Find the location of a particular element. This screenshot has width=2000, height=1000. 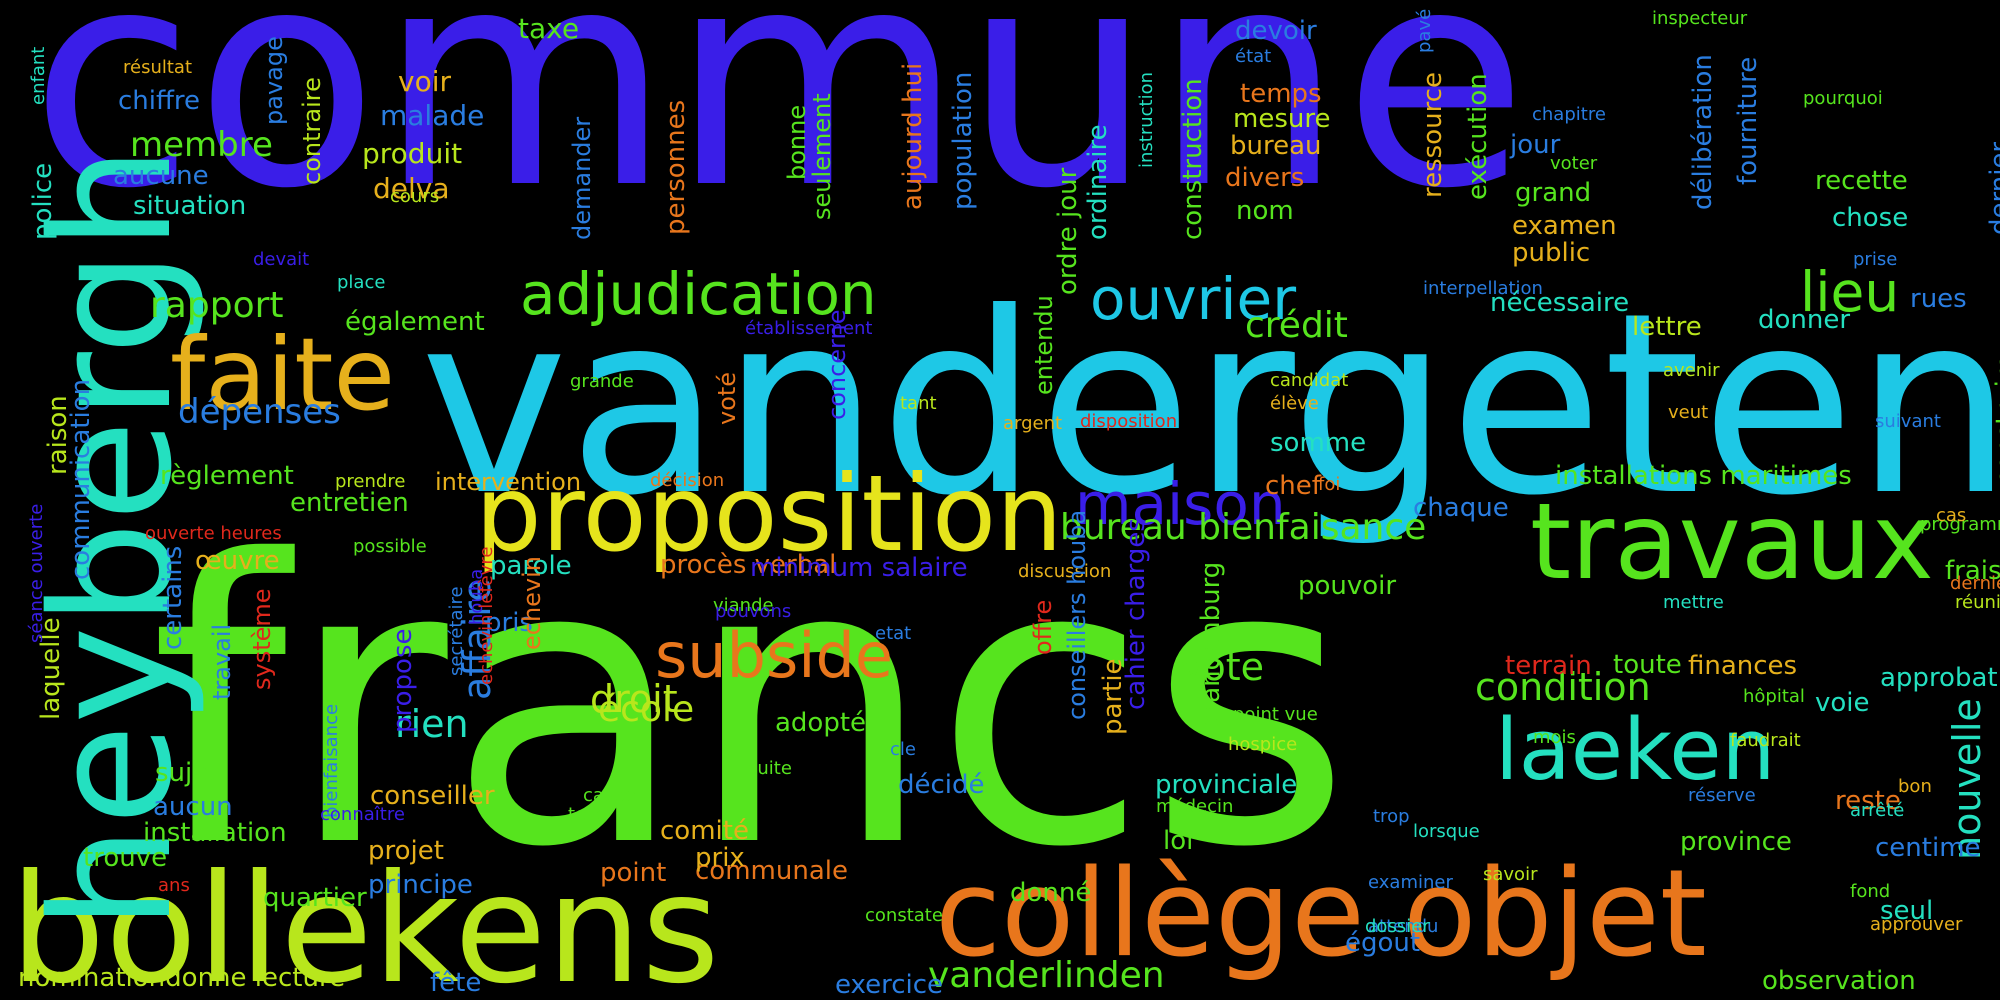

word-observation: observation is located at coordinates (1839, 981).